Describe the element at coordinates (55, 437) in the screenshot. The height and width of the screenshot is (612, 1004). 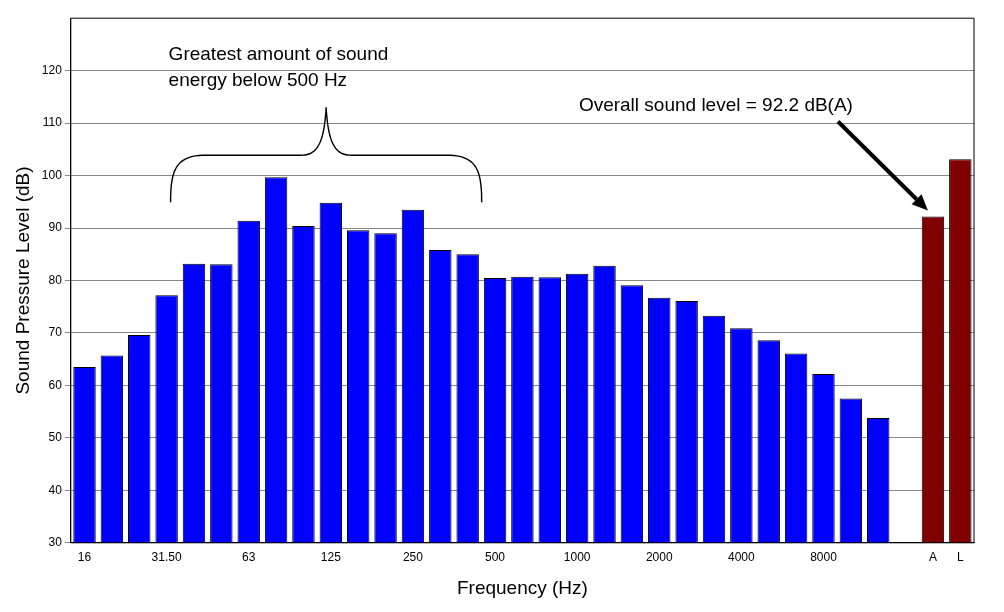
I see `y-tick-label: 50` at that location.